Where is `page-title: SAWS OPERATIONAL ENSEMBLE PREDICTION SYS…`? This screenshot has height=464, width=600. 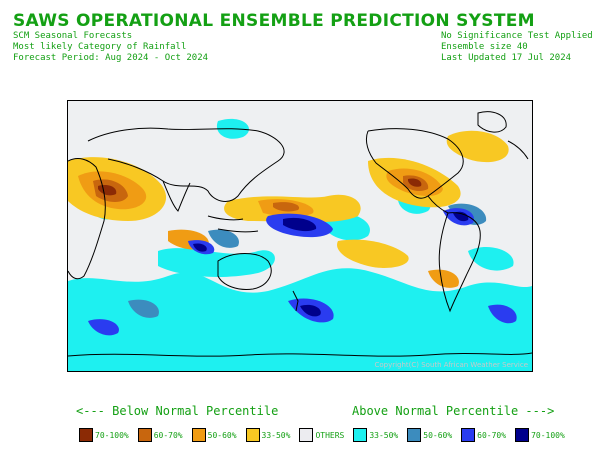 page-title: SAWS OPERATIONAL ENSEMBLE PREDICTION SYS… is located at coordinates (274, 21).